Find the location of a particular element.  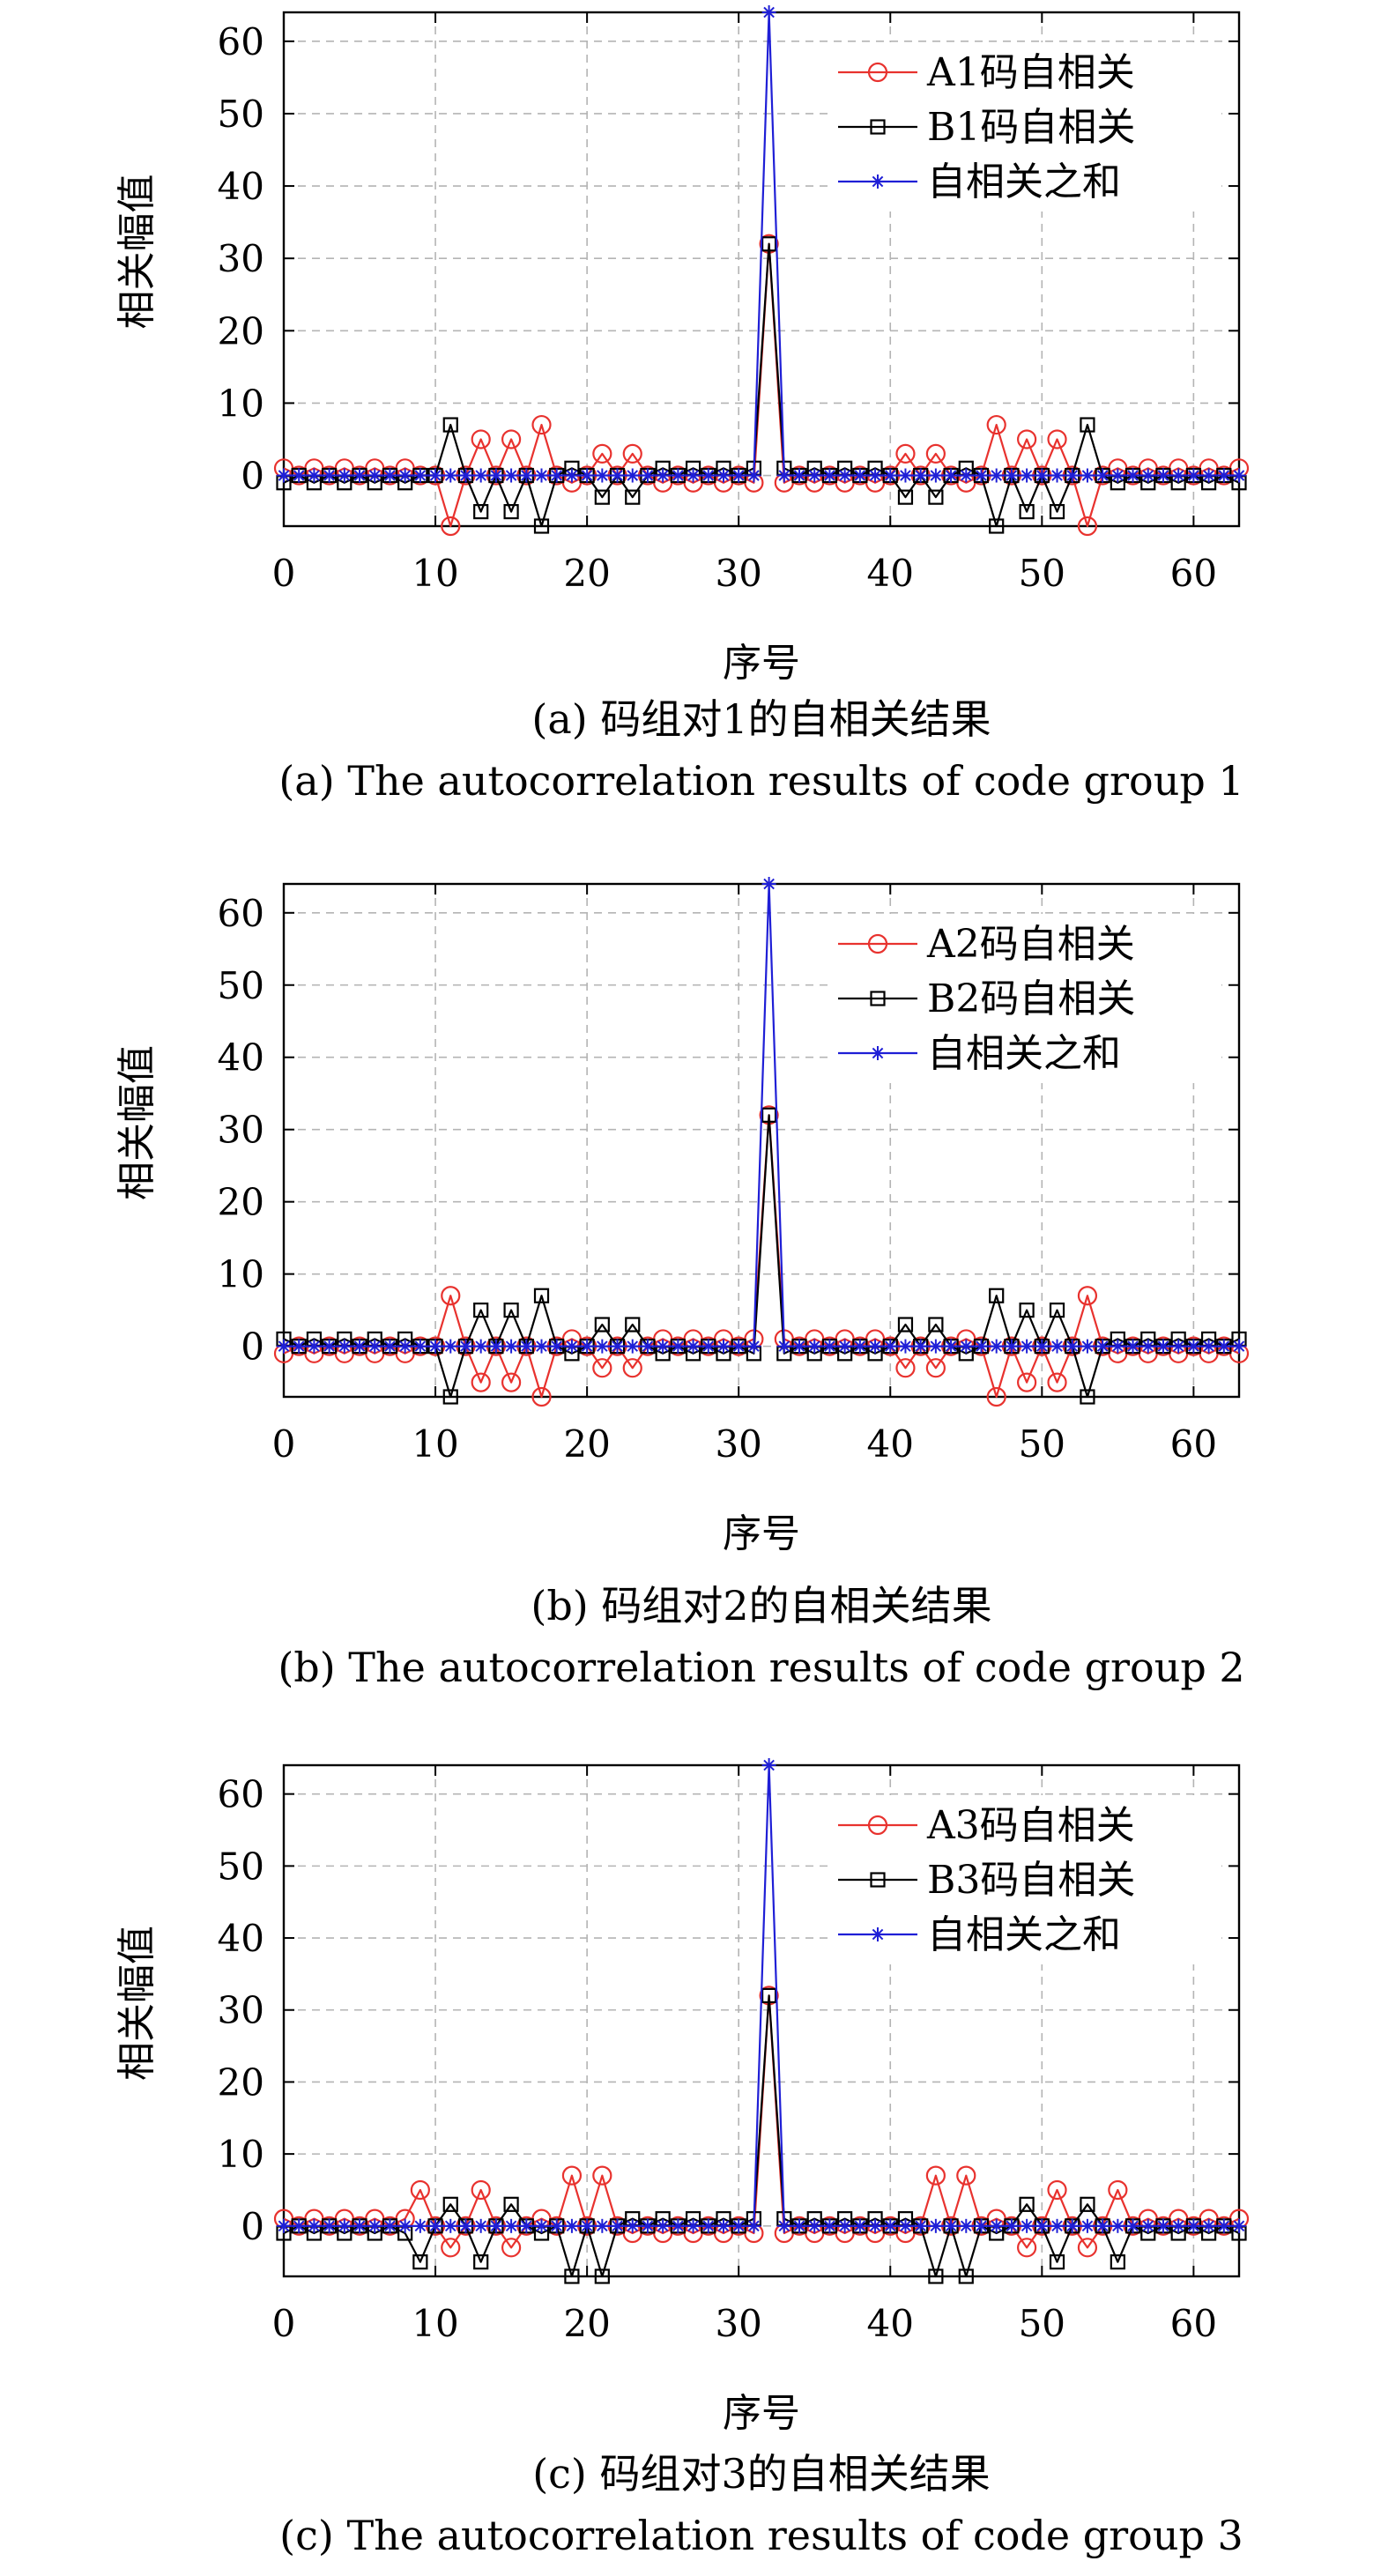

caption-chinese: (b) 码组对2的自相关结果 is located at coordinates (761, 1605).